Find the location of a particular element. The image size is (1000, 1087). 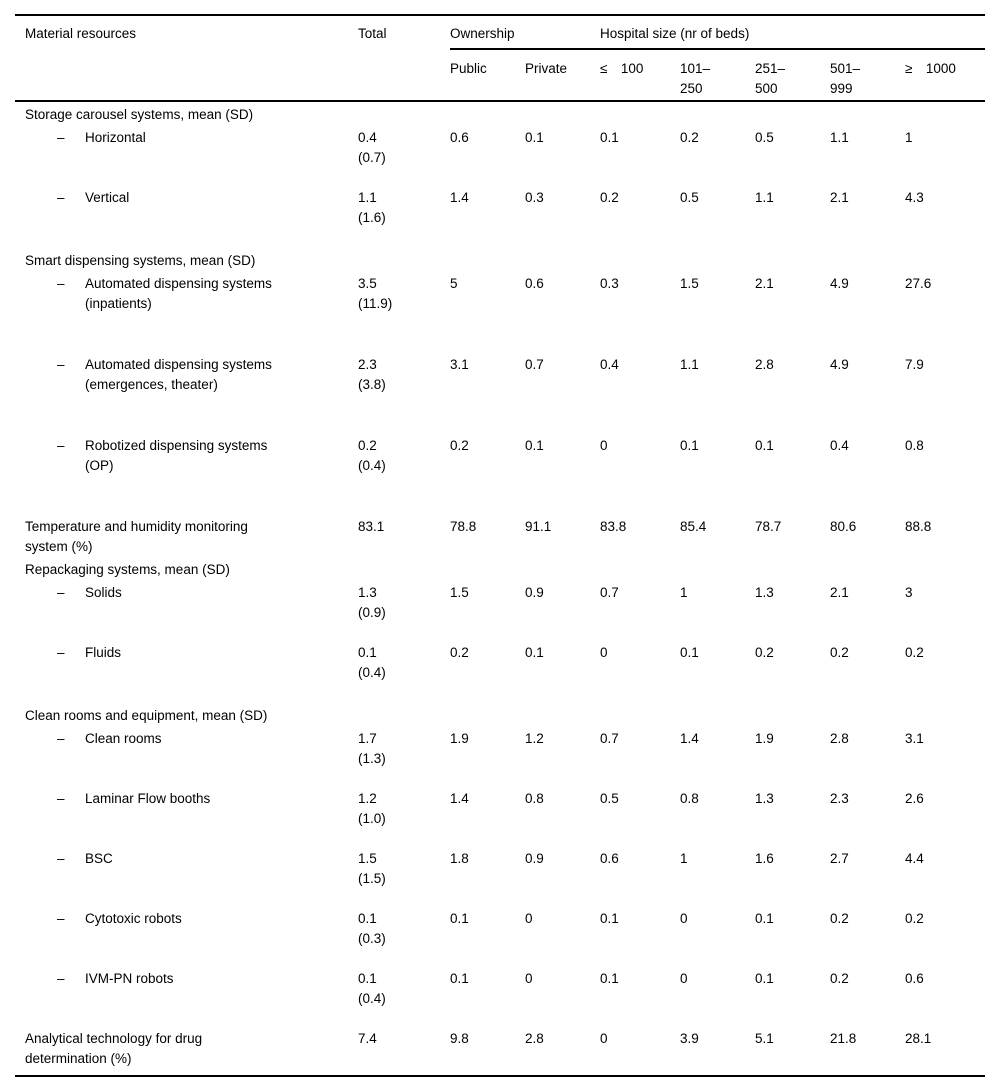

total-cell: 0.2 (0.4) is located at coordinates (404, 476).